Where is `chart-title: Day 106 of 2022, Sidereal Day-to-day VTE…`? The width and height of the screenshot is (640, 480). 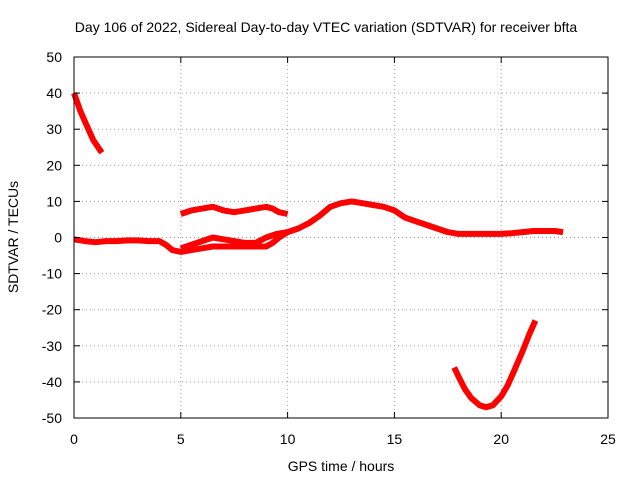 chart-title: Day 106 of 2022, Sidereal Day-to-day VTE… is located at coordinates (326, 27).